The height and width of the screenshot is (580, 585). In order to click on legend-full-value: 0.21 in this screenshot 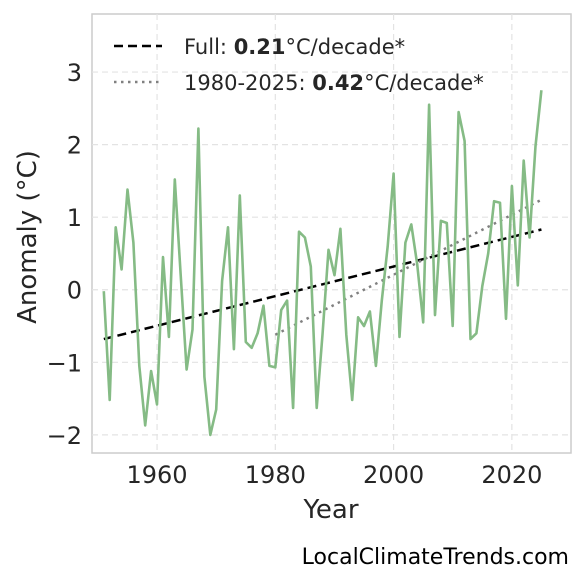, I will do `click(260, 47)`.